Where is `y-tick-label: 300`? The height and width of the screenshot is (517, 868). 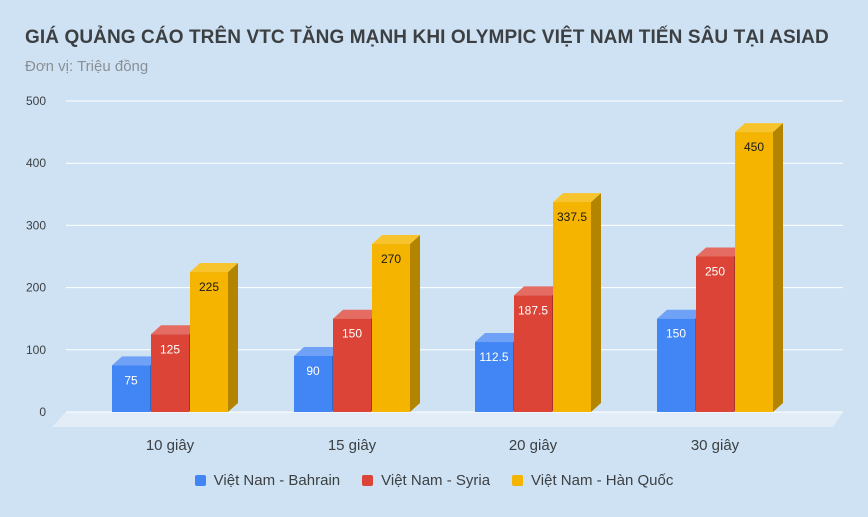
y-tick-label: 300 is located at coordinates (36, 225).